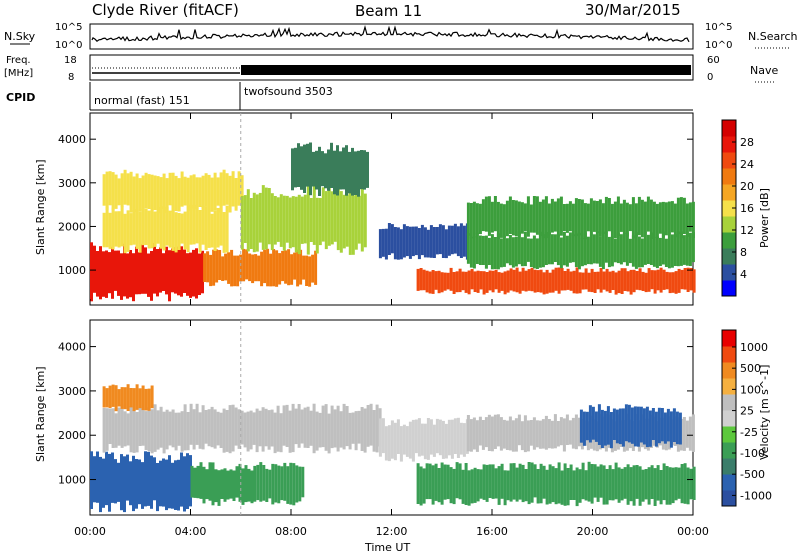 Image resolution: width=800 pixels, height=554 pixels. What do you see at coordinates (434, 440) in the screenshot?
I see `velocity-region-5-stripe` at bounding box center [434, 440].